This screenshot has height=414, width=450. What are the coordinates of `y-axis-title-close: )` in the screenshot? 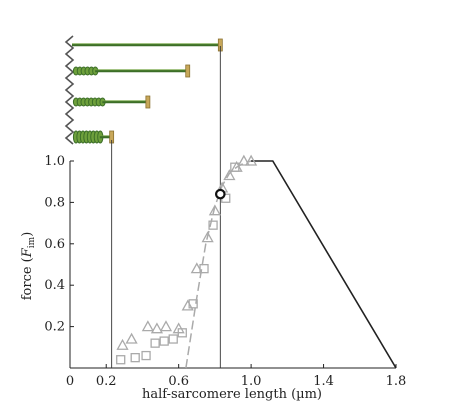 It's located at (27, 234).